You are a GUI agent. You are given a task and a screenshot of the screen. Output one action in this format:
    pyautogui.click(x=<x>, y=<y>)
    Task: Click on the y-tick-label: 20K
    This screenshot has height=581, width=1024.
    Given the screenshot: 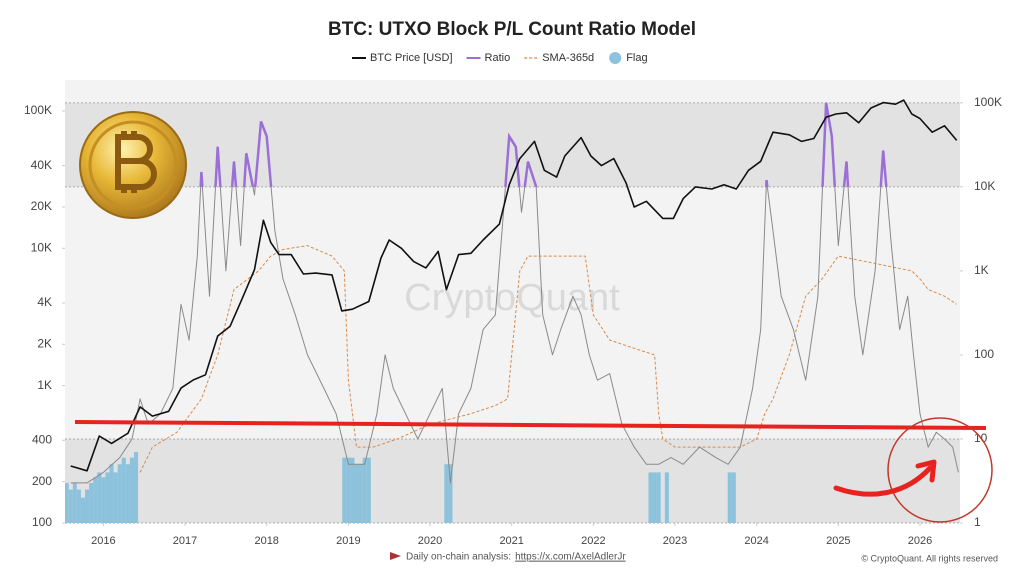 What is the action you would take?
    pyautogui.click(x=41, y=206)
    